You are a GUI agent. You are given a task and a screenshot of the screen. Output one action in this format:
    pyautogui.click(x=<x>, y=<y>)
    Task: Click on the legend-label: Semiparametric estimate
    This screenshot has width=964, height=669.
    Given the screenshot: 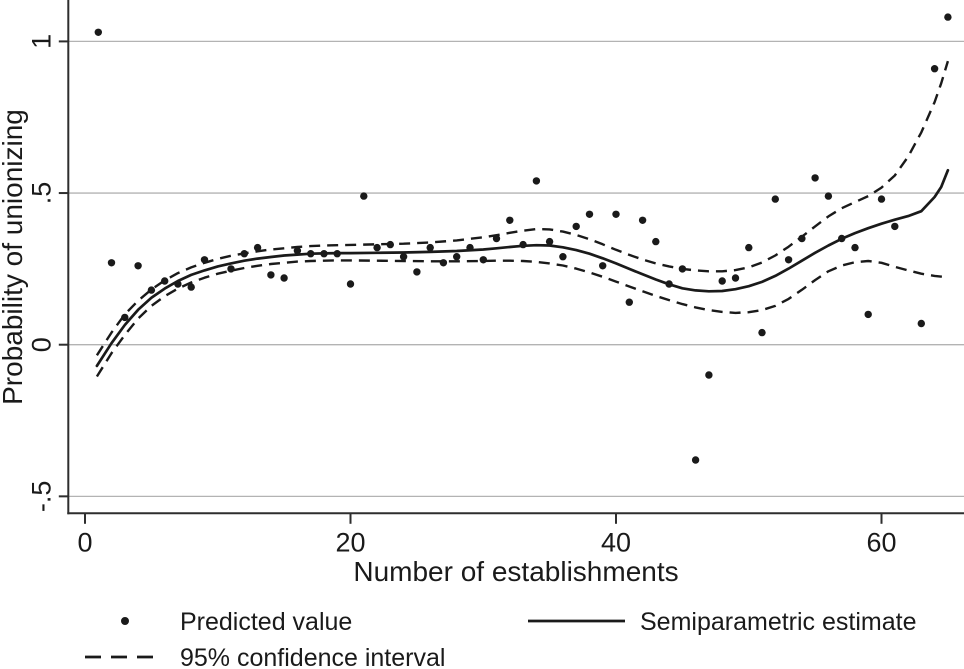 What is the action you would take?
    pyautogui.click(x=778, y=622)
    